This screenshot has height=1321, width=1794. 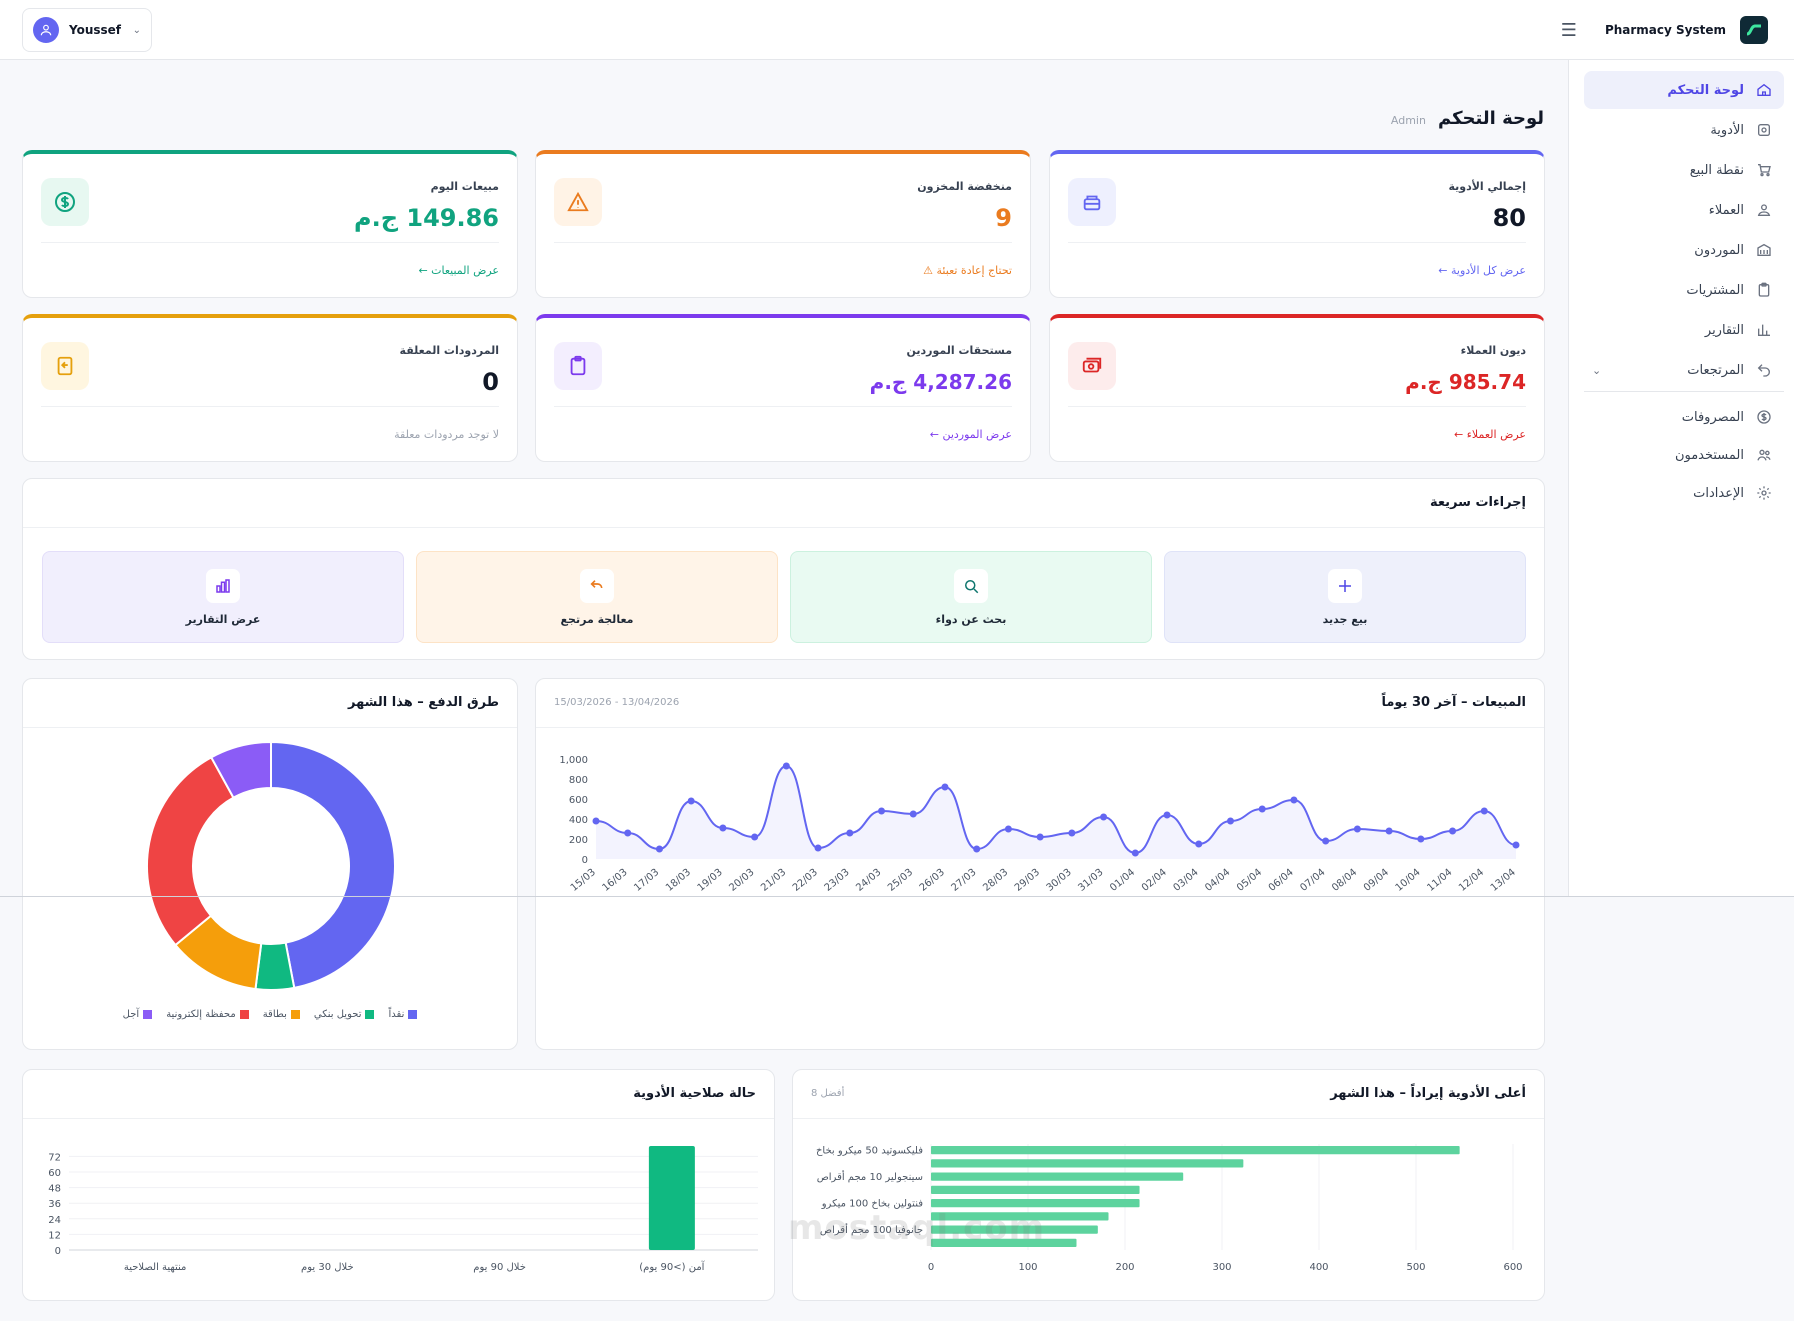 What do you see at coordinates (597, 585) in the screenshot?
I see `undo-icon` at bounding box center [597, 585].